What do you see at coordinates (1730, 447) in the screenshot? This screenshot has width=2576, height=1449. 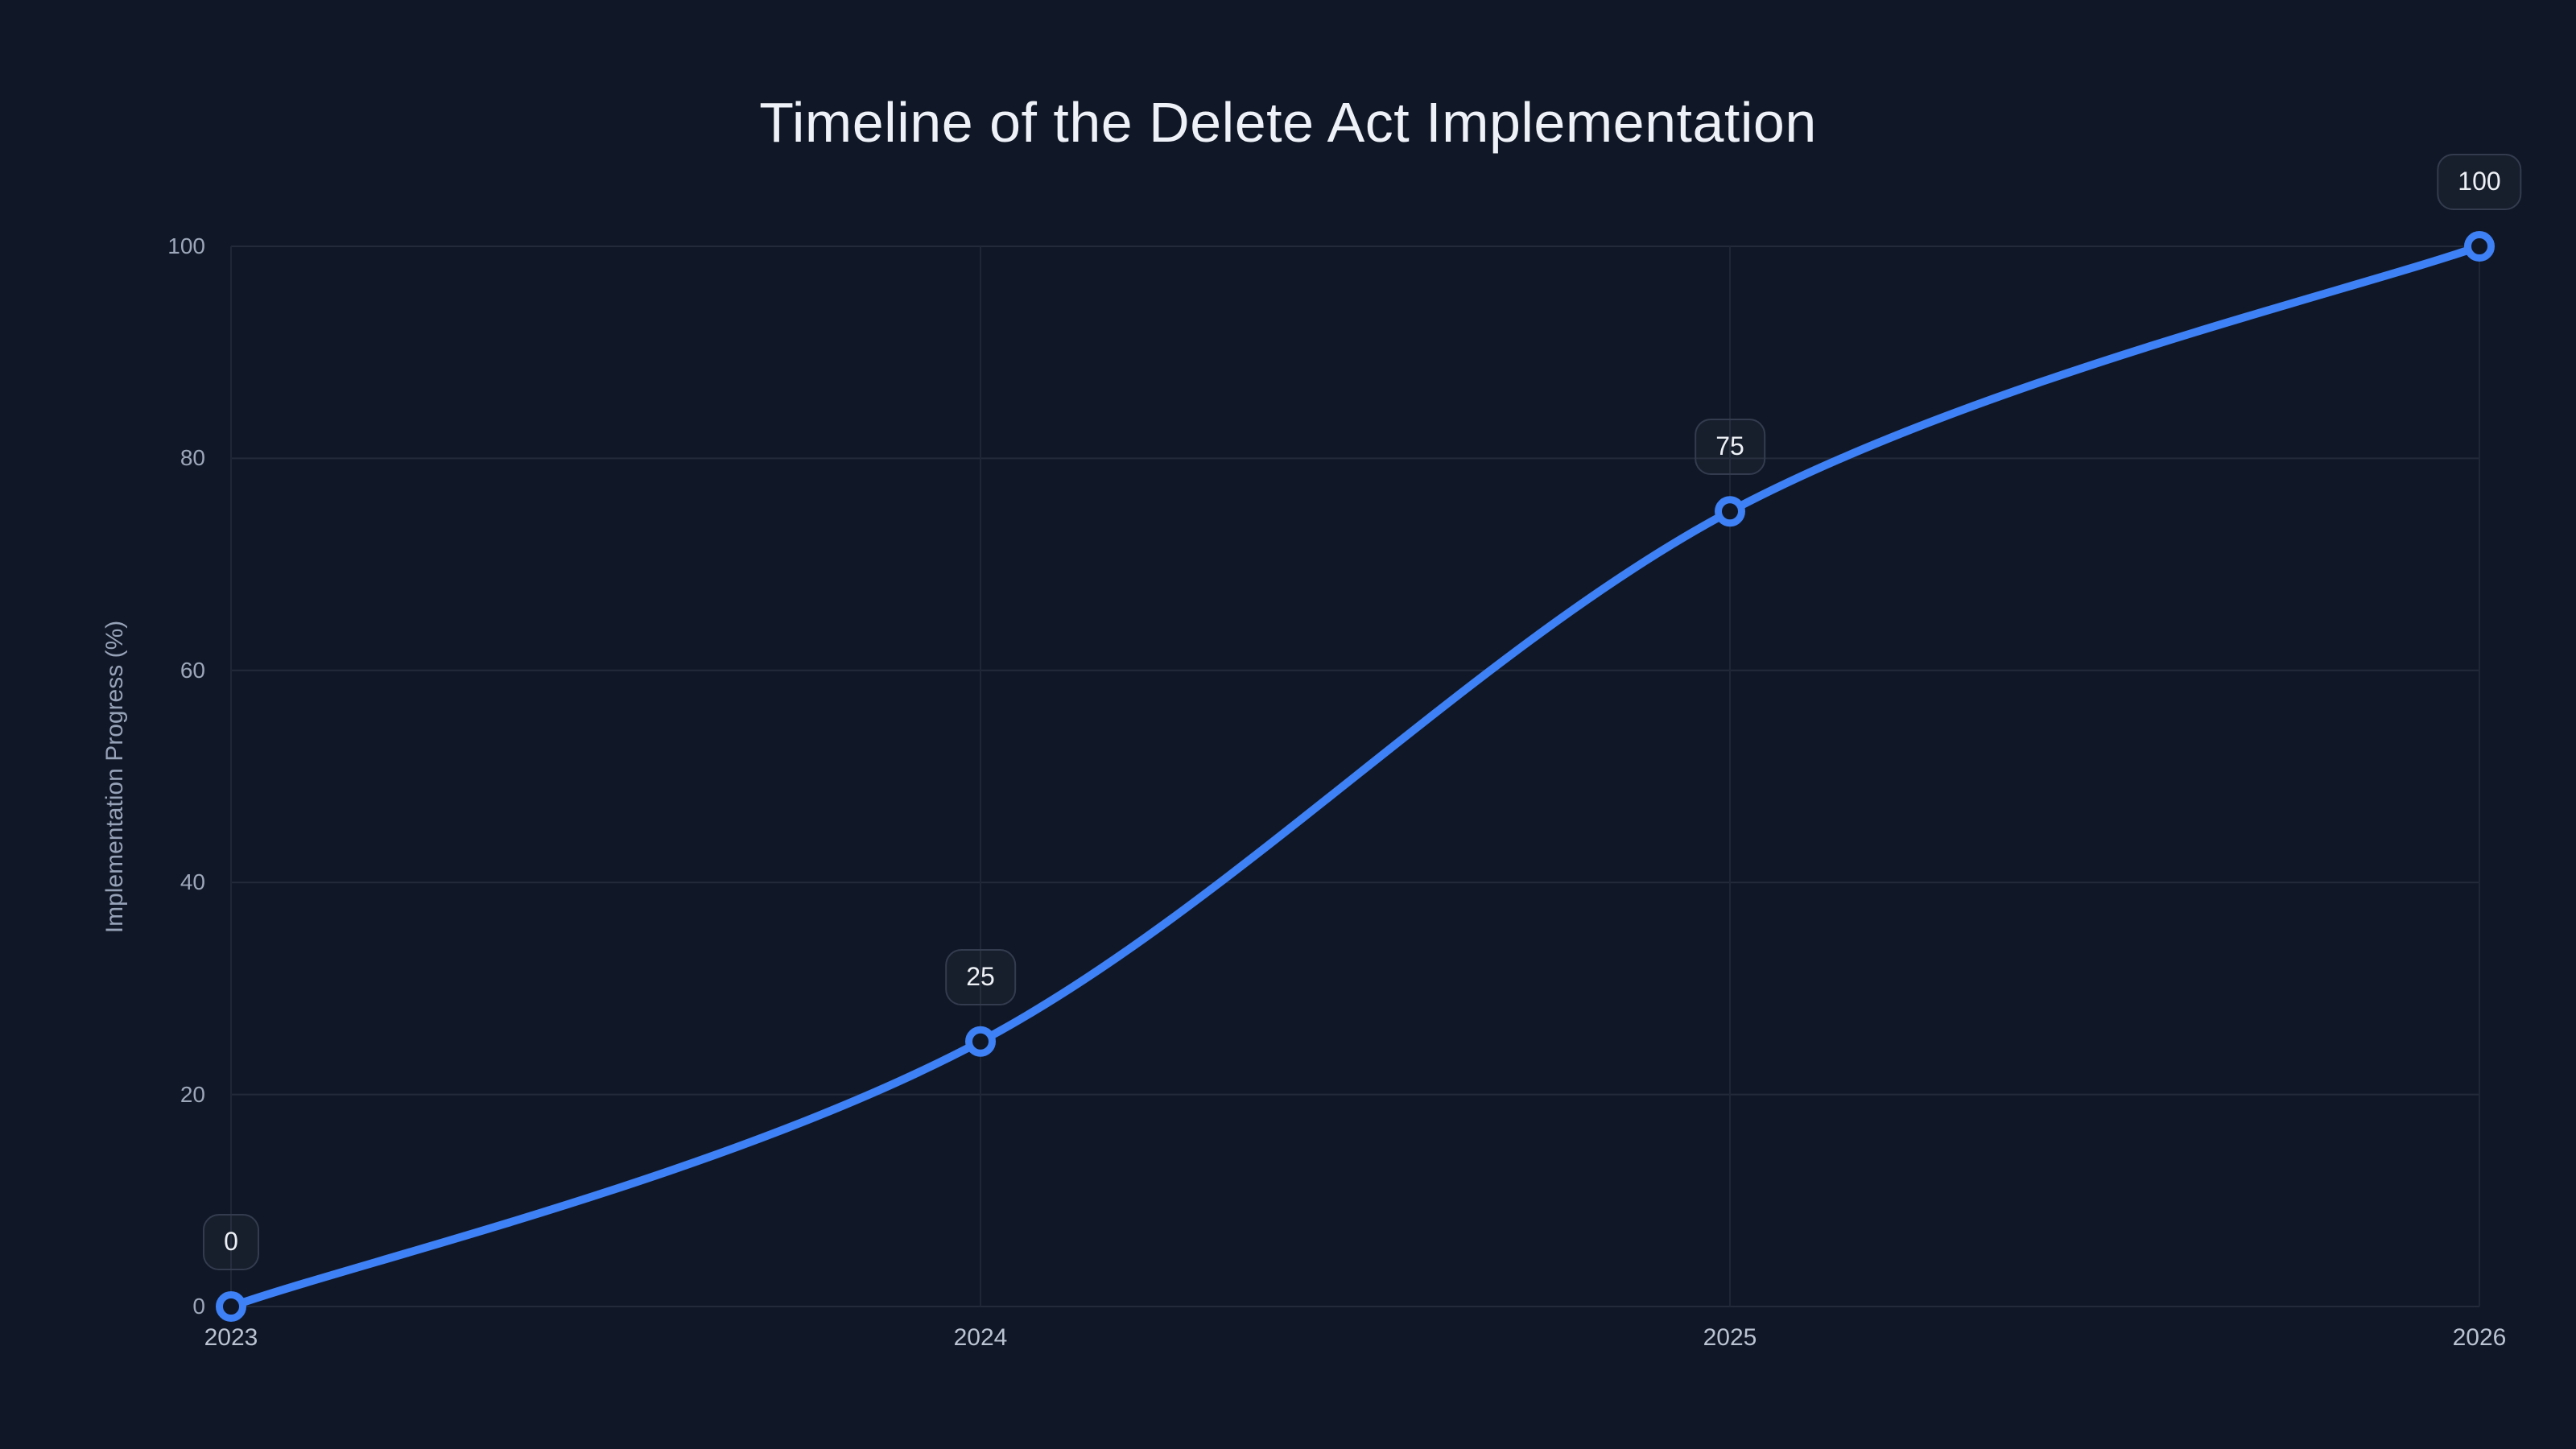 I see `data-point-label: 75` at bounding box center [1730, 447].